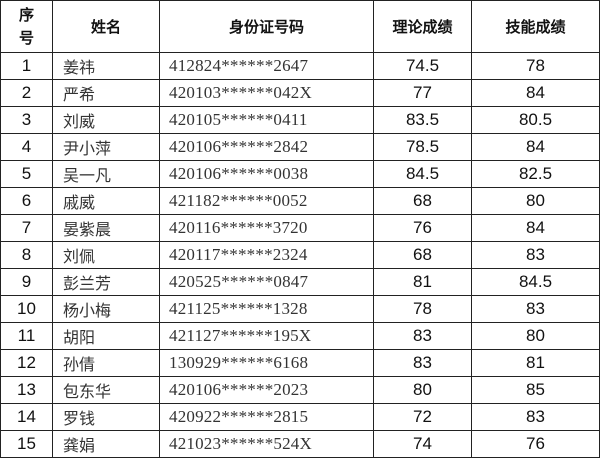  What do you see at coordinates (106, 201) in the screenshot?
I see `cell-name: 戚威` at bounding box center [106, 201].